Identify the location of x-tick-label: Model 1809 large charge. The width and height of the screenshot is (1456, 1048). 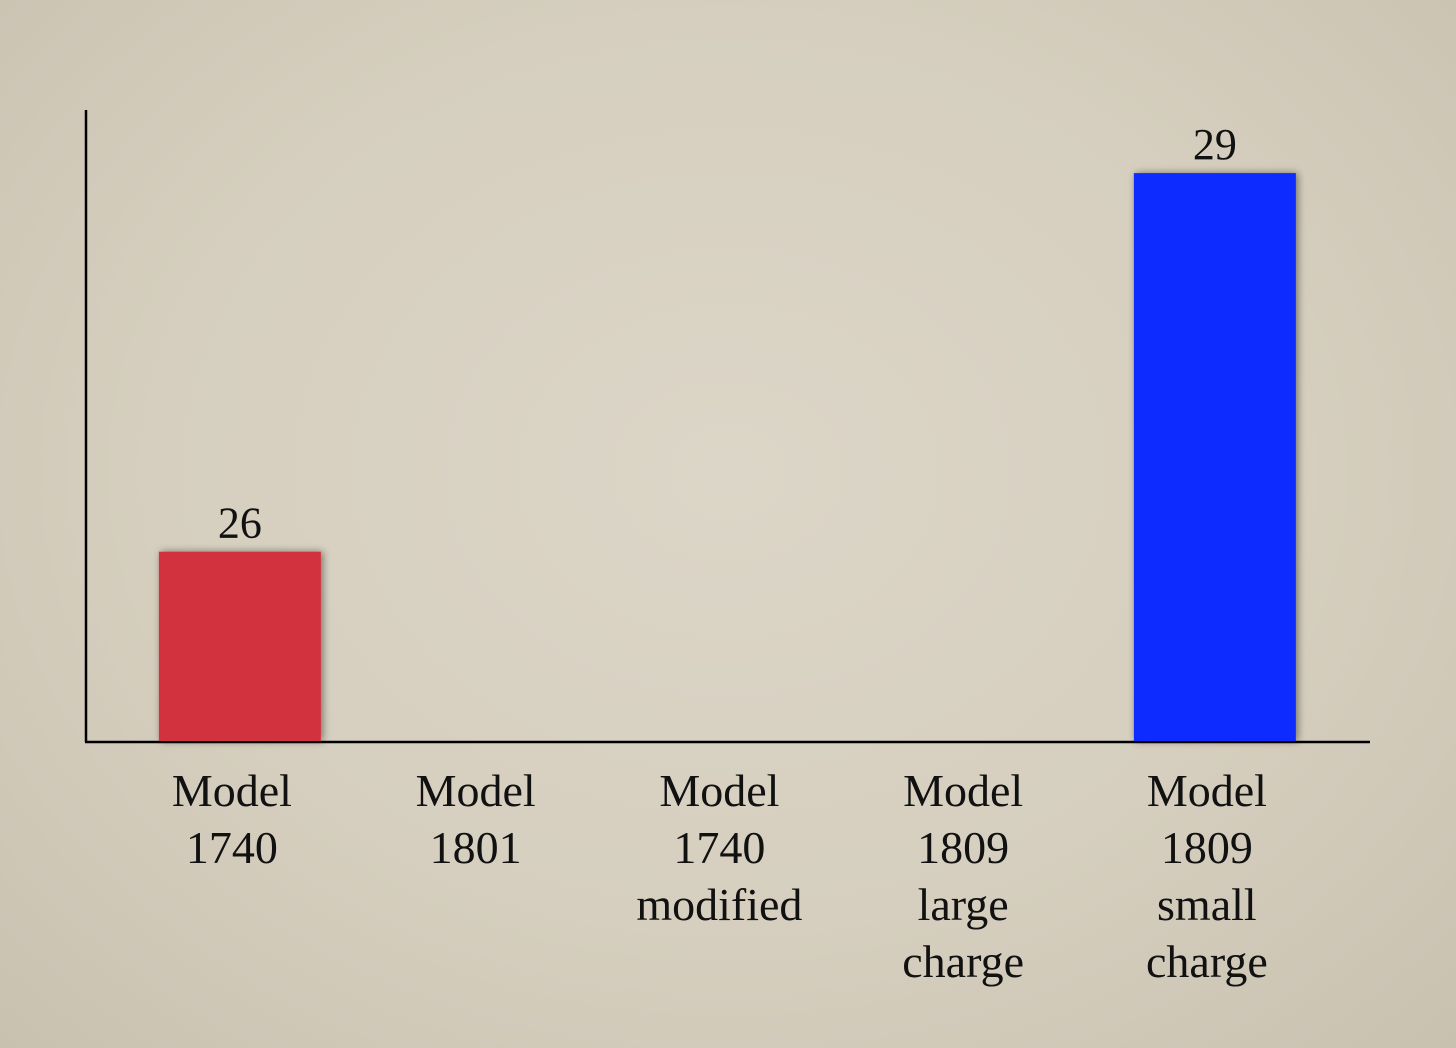
(963, 876).